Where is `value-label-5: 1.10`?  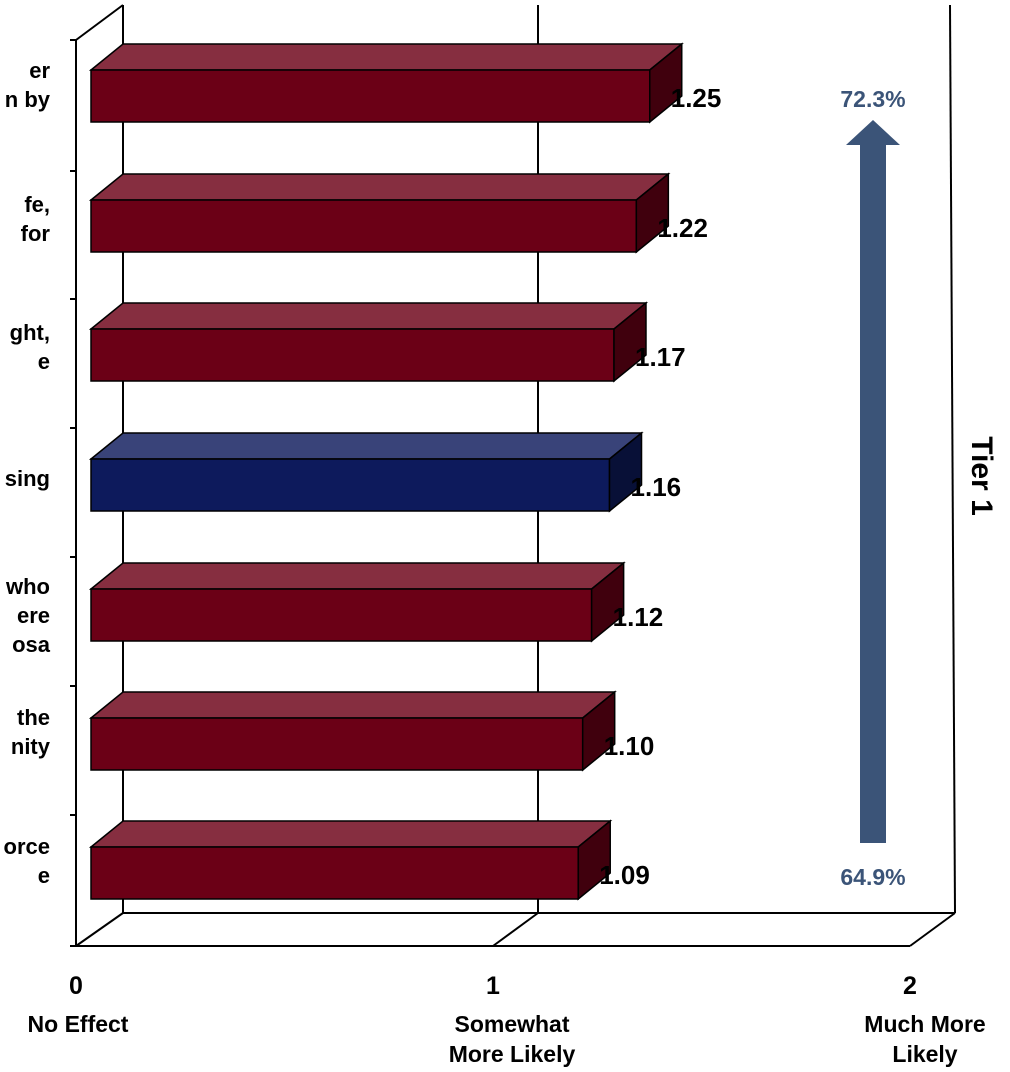
value-label-5: 1.10 is located at coordinates (629, 746).